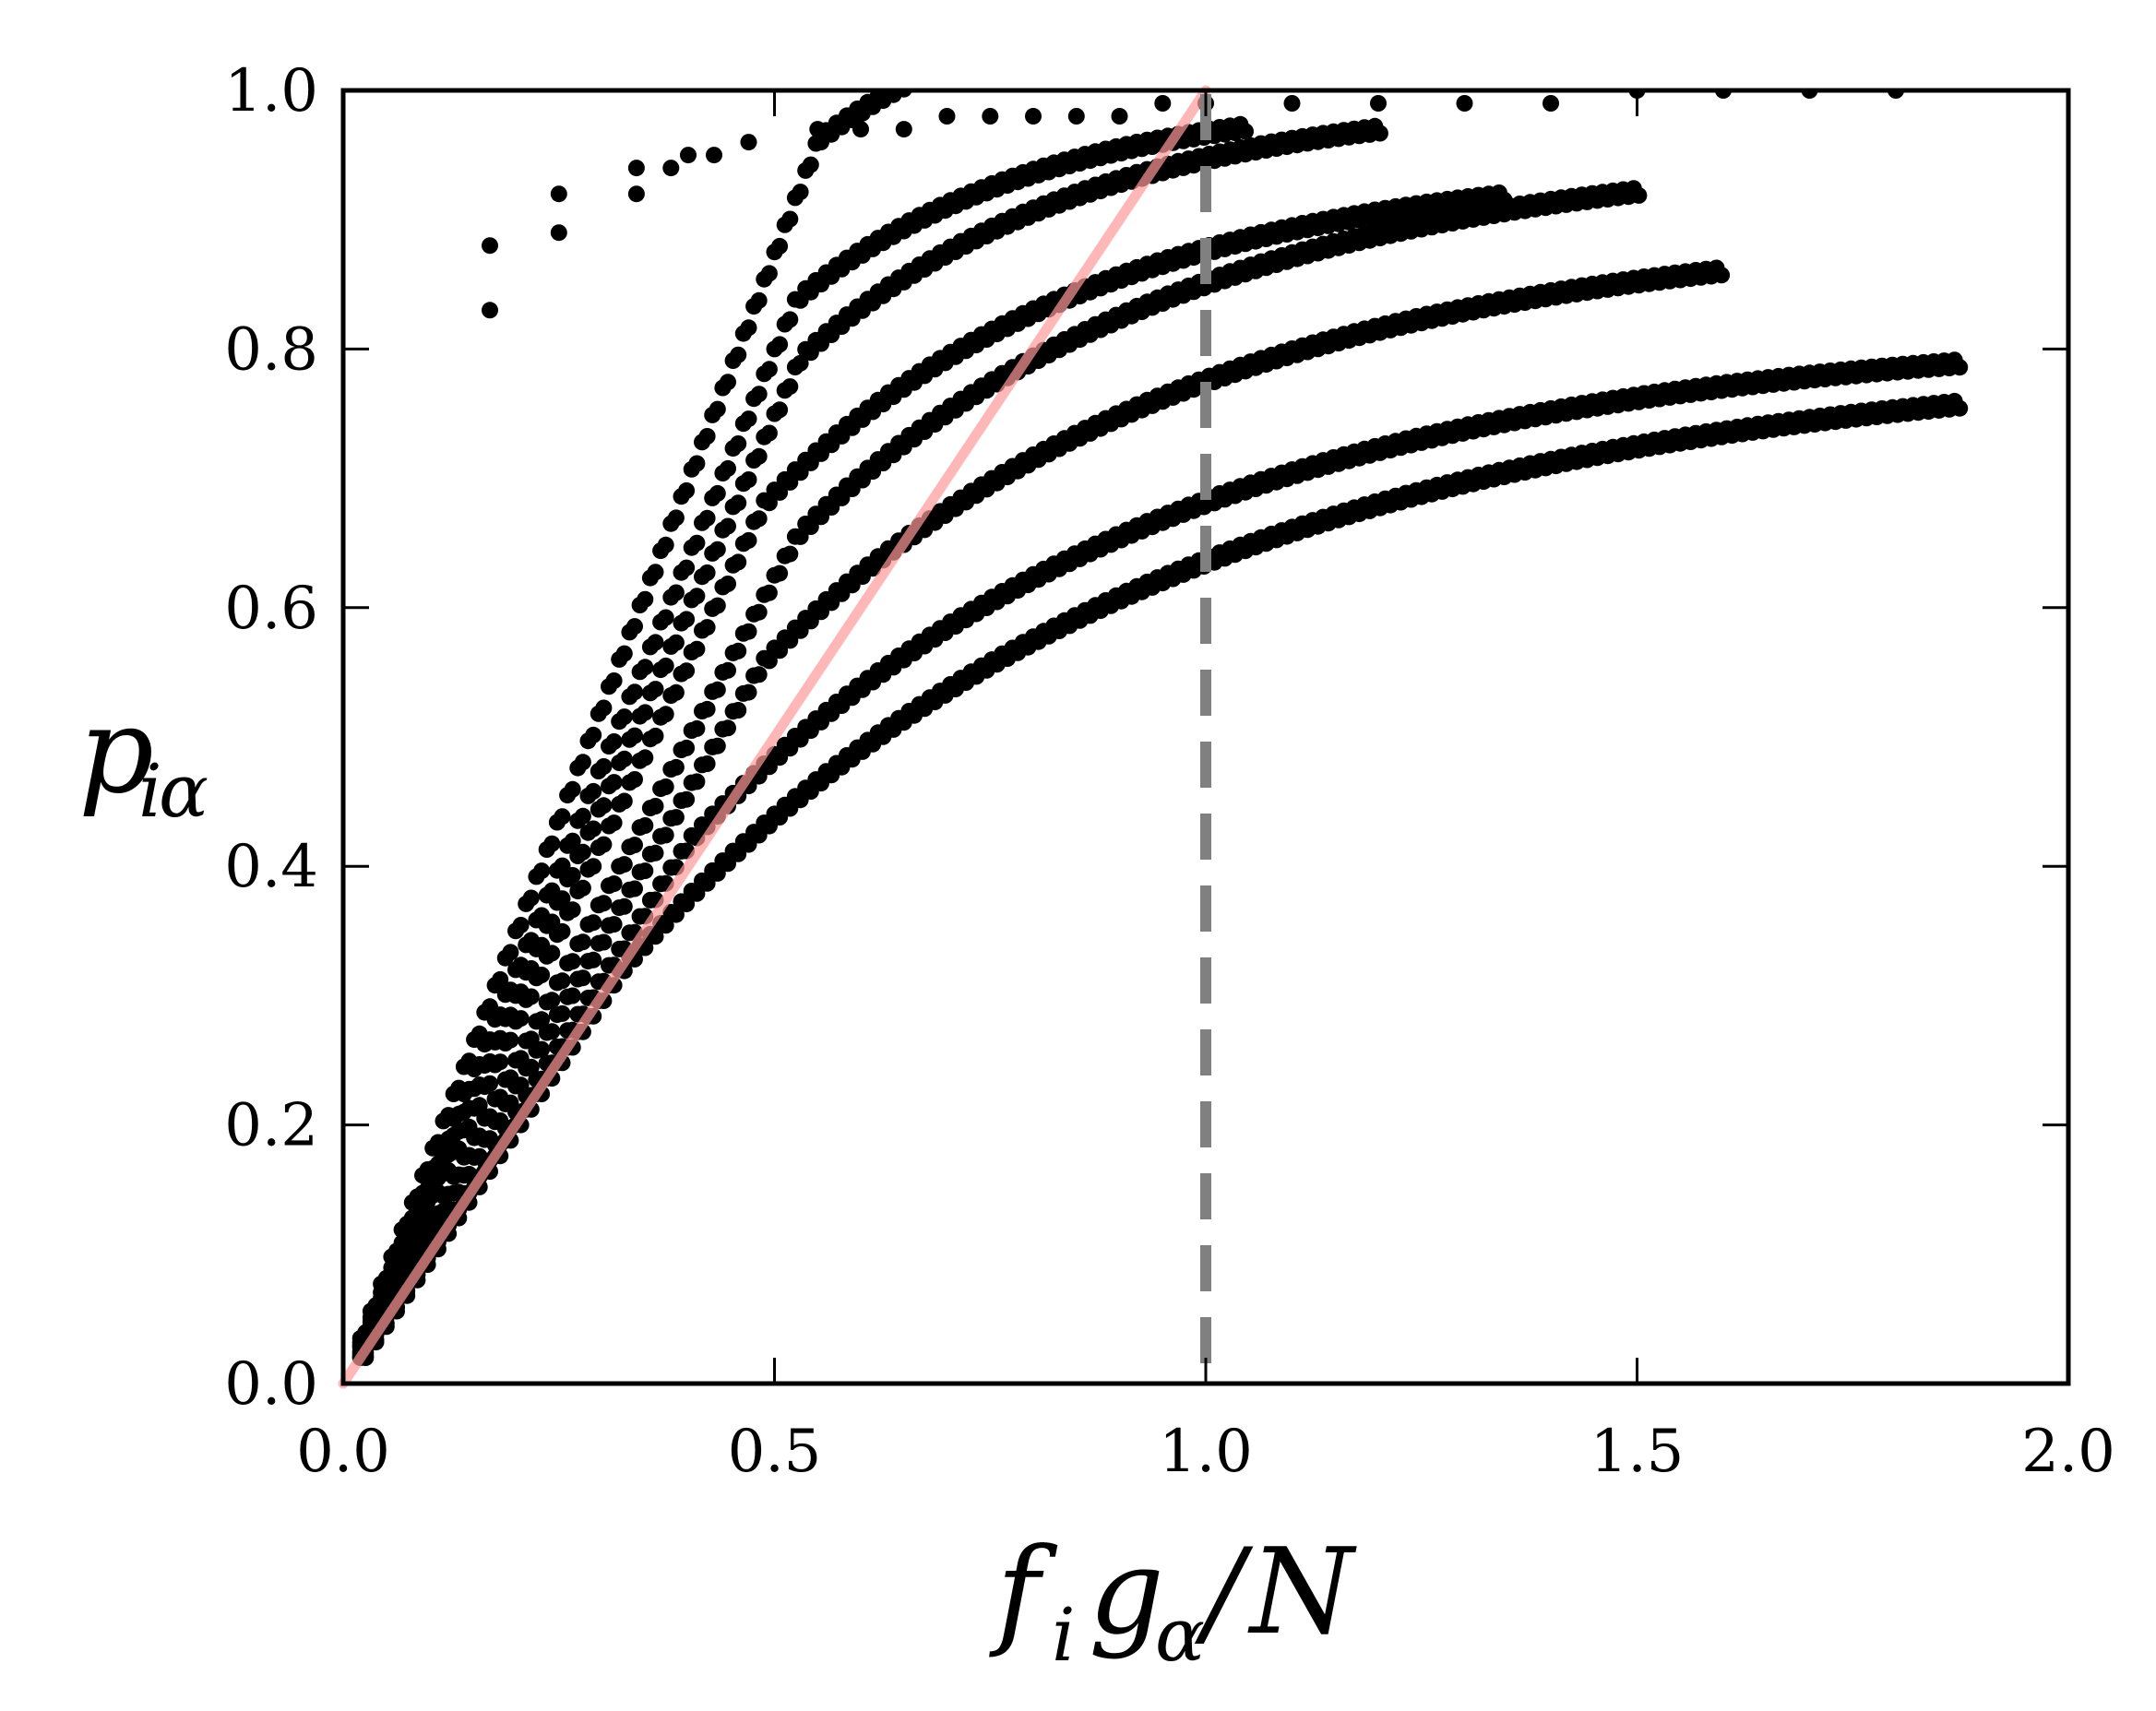 The image size is (2156, 1711). Describe the element at coordinates (271, 349) in the screenshot. I see `y-tick-label: 0.8` at that location.